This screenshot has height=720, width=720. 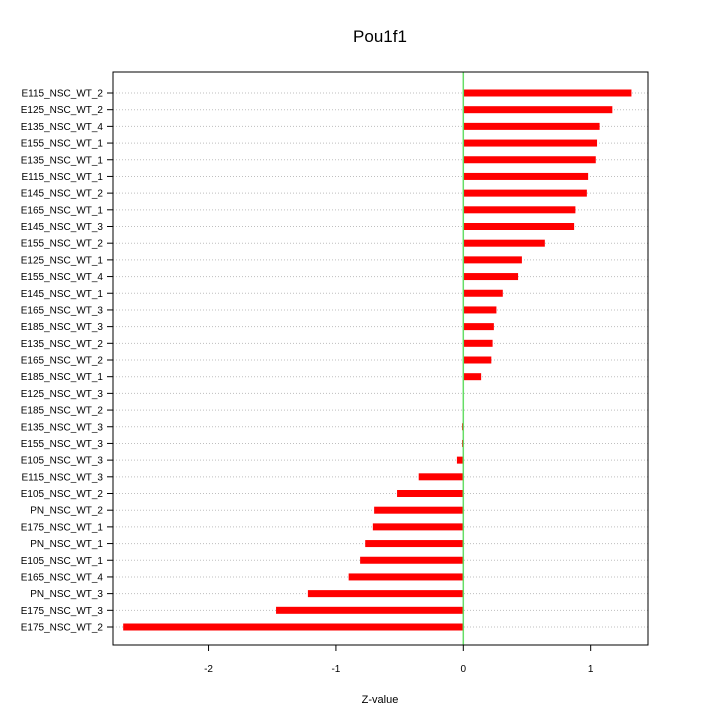 I want to click on y-tick-label: E135_NSC_WT_4, so click(x=62, y=127).